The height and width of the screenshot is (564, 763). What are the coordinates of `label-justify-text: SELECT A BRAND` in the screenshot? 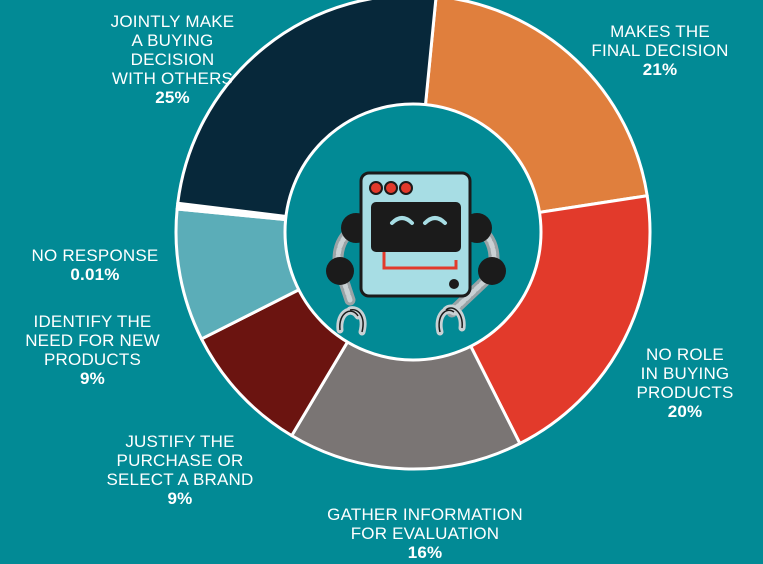 It's located at (180, 479).